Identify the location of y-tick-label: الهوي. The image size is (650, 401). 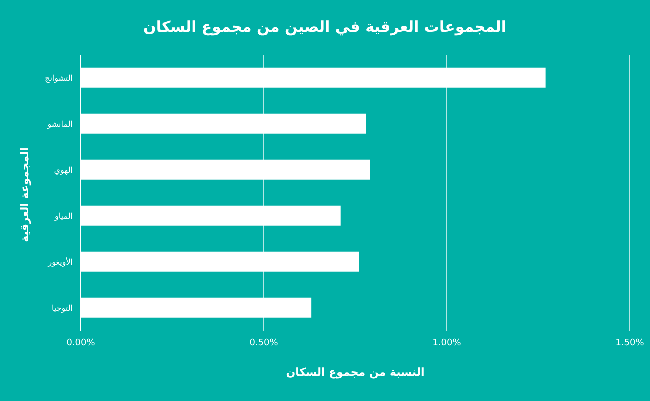
(63, 170).